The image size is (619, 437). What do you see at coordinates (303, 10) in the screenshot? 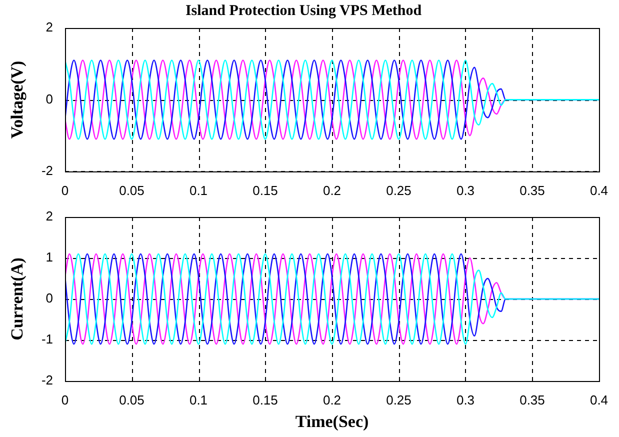
I see `chart-title: Island Protection Using VPS Method` at bounding box center [303, 10].